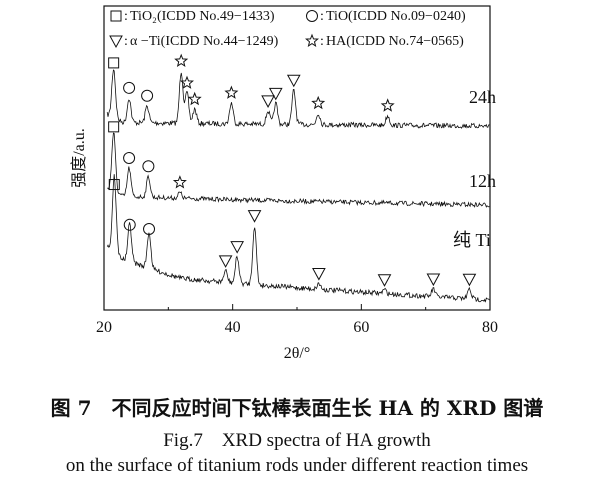 This screenshot has width=594, height=485. I want to click on legend-entry: : TiO(ICDD No.09−0240), so click(386, 16).